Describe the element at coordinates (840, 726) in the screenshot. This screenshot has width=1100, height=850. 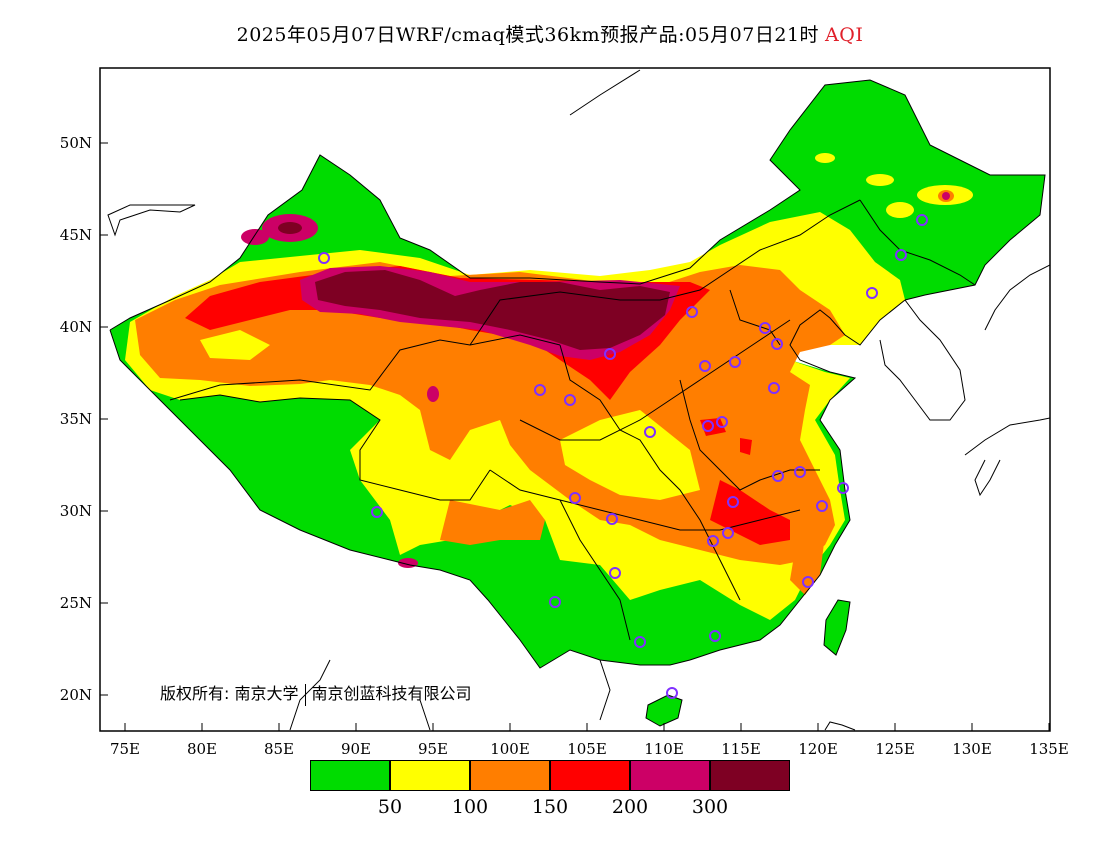
I see `philippines-edge` at that location.